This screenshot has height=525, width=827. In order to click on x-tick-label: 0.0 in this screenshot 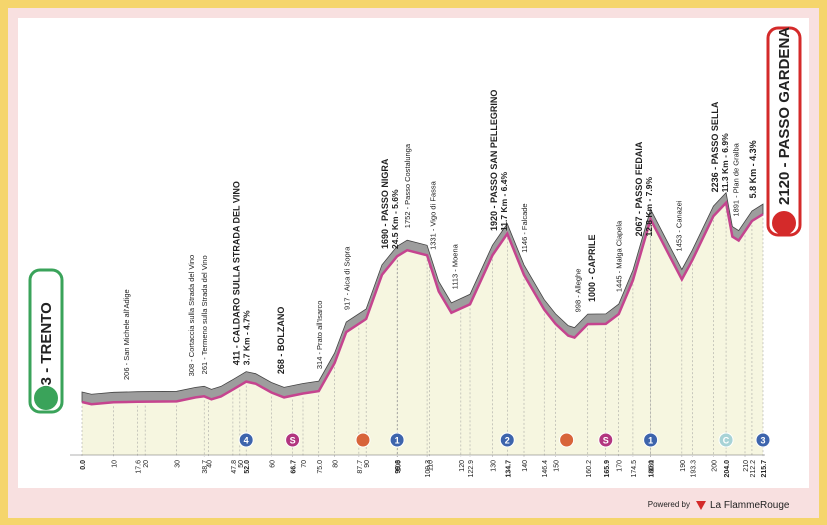, I will do `click(83, 465)`.